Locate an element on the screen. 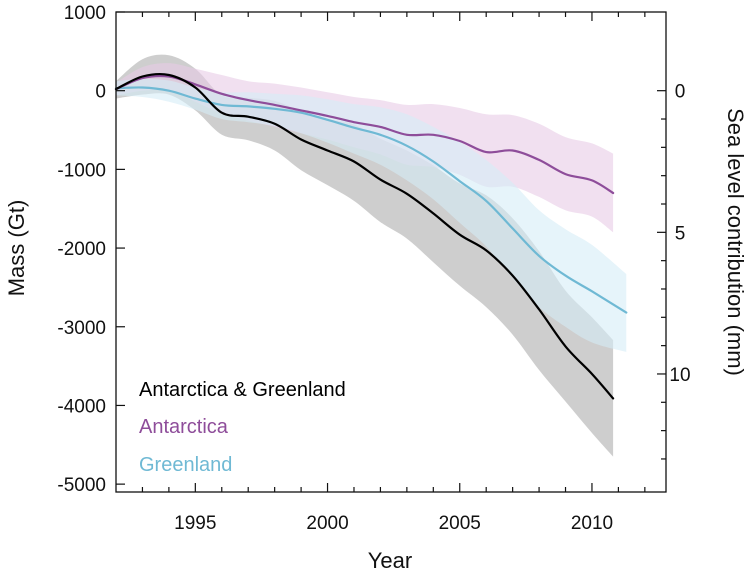 This screenshot has height=586, width=754. y2-axis-label: Sea level contribution (mm) is located at coordinates (735, 242).